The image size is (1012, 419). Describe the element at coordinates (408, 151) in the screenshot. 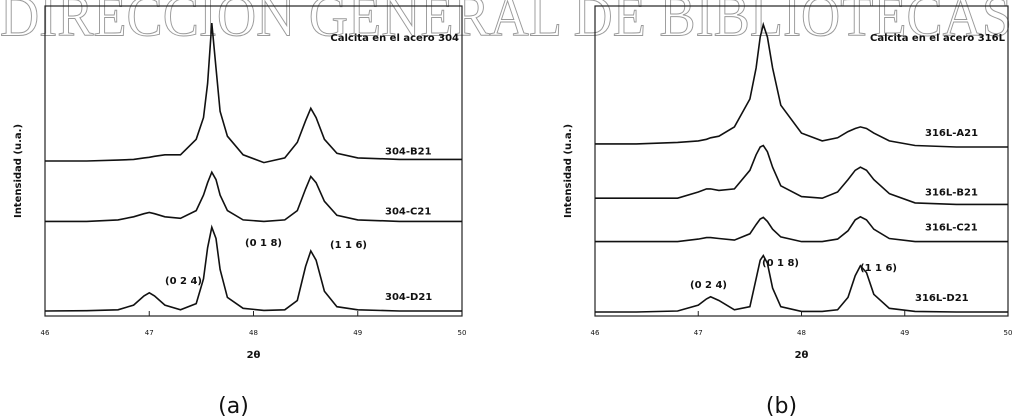

I see `series-label: 304-B21` at that location.